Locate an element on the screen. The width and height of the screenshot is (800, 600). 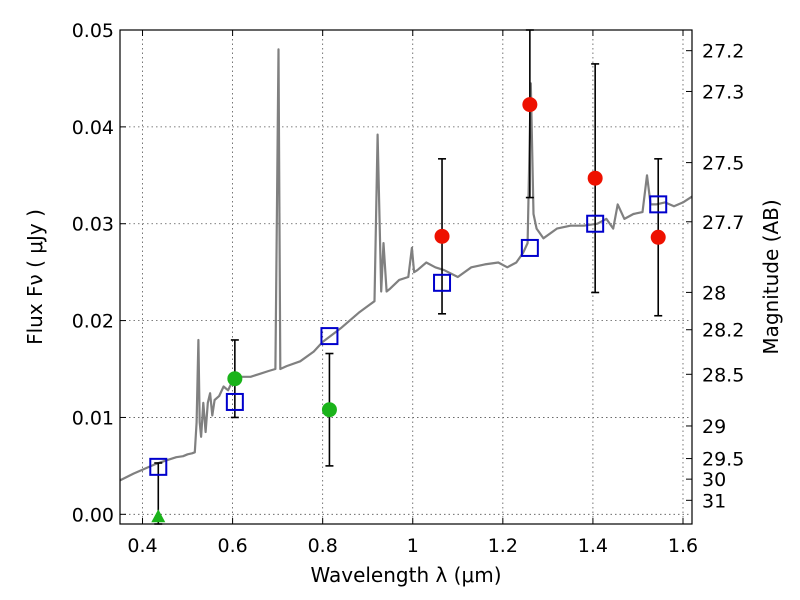
x-tick-label: 1.6 is located at coordinates (683, 546).